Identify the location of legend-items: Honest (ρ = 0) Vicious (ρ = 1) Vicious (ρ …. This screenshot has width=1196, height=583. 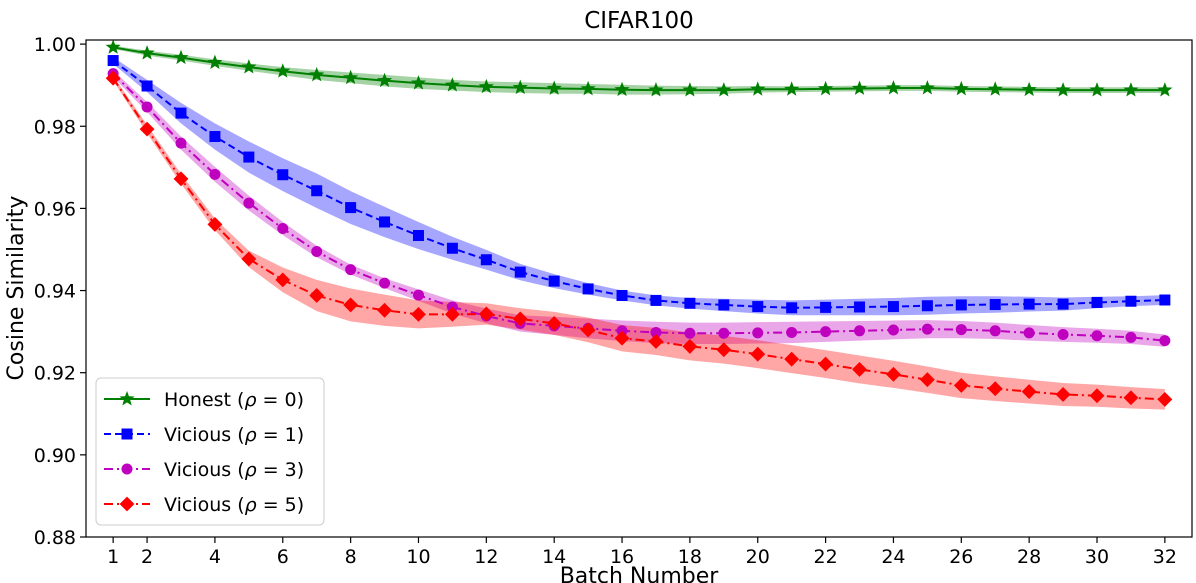
(204, 452).